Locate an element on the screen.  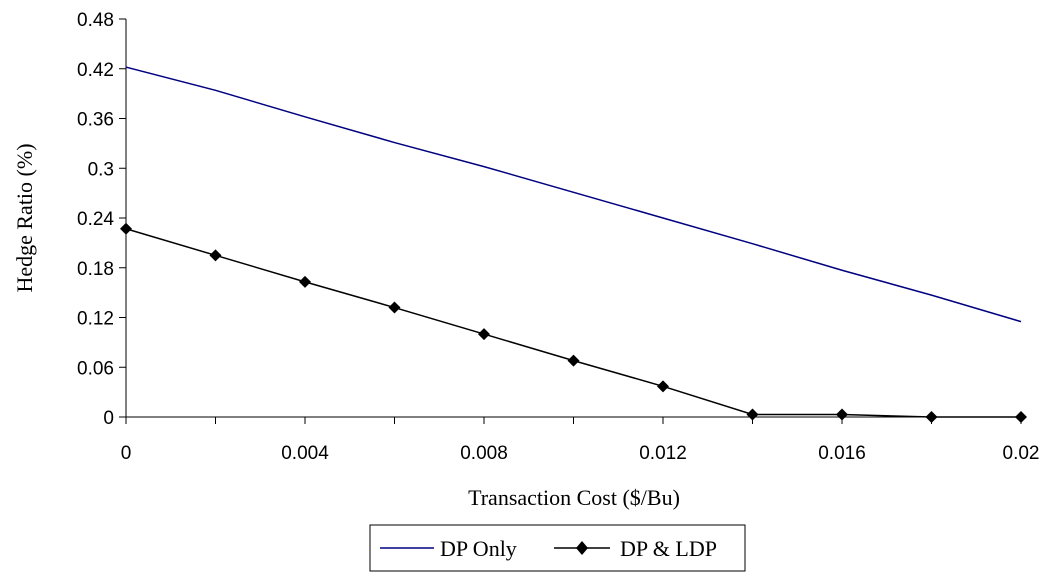
y-tick-label: 0 is located at coordinates (108, 418).